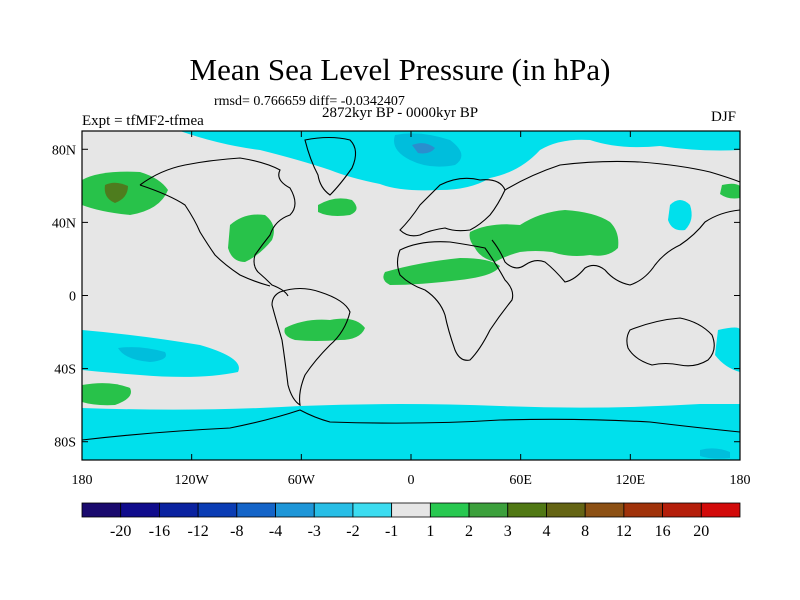  I want to click on arctic-negative-inner, so click(423, 148).